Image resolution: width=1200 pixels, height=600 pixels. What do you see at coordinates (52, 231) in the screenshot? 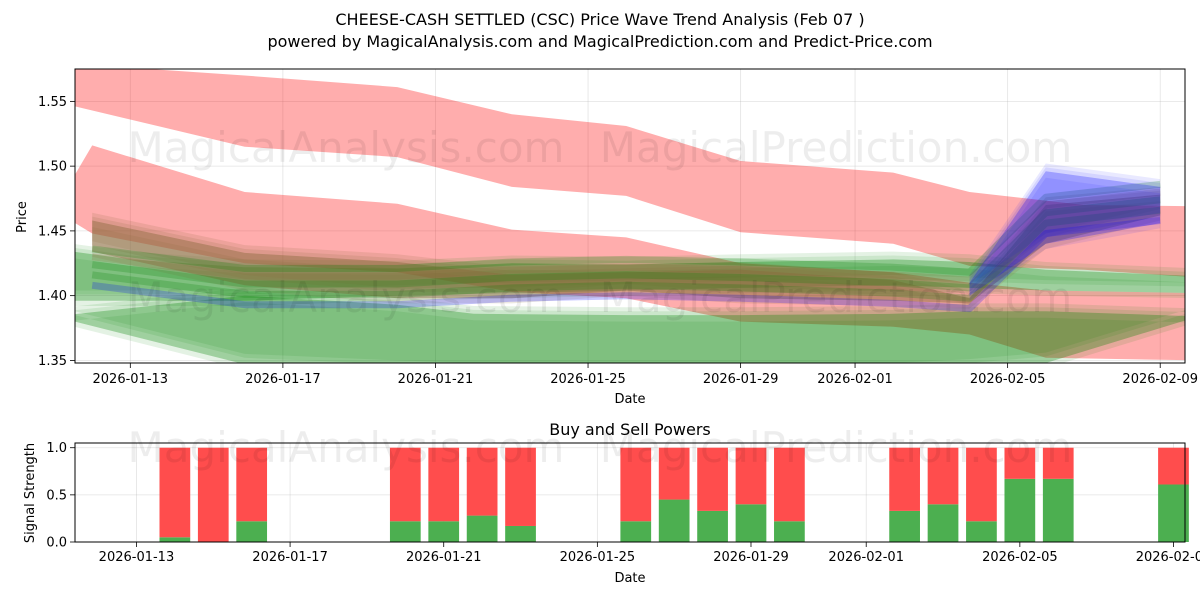
I see `price-y-tick-label: 1.45` at bounding box center [52, 231].